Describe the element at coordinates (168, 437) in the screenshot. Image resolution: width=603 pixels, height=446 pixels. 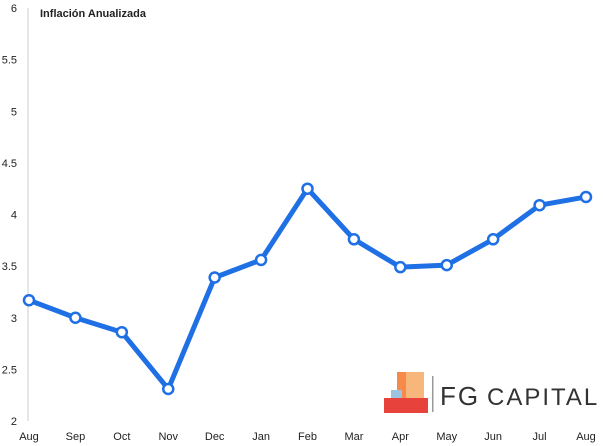
I see `x-tick-label: Nov` at that location.